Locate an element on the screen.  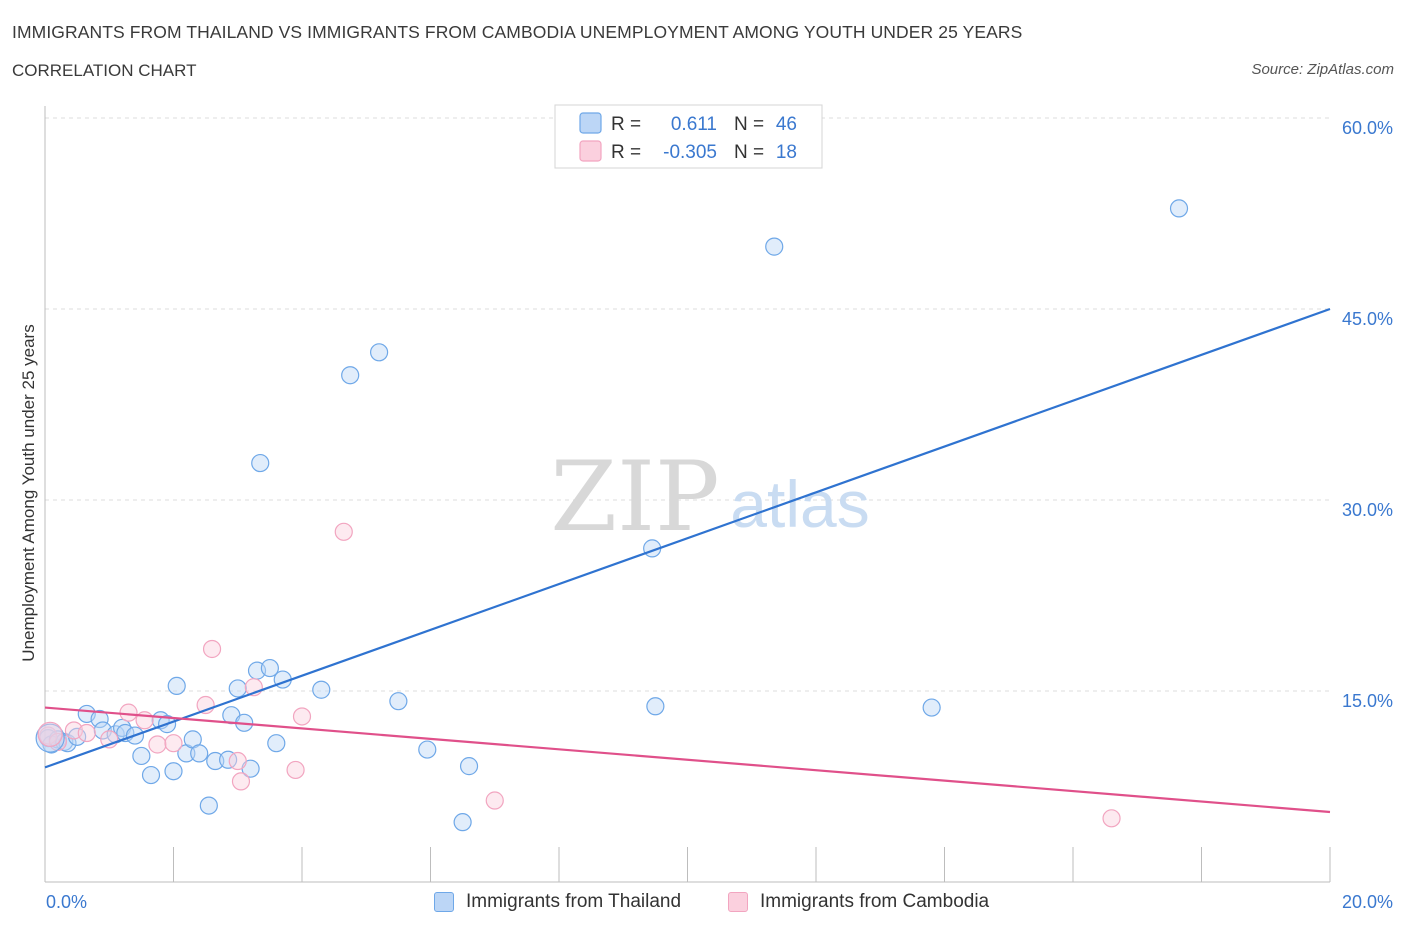
legend-label-cambodia: Immigrants from Cambodia is located at coordinates (875, 901).